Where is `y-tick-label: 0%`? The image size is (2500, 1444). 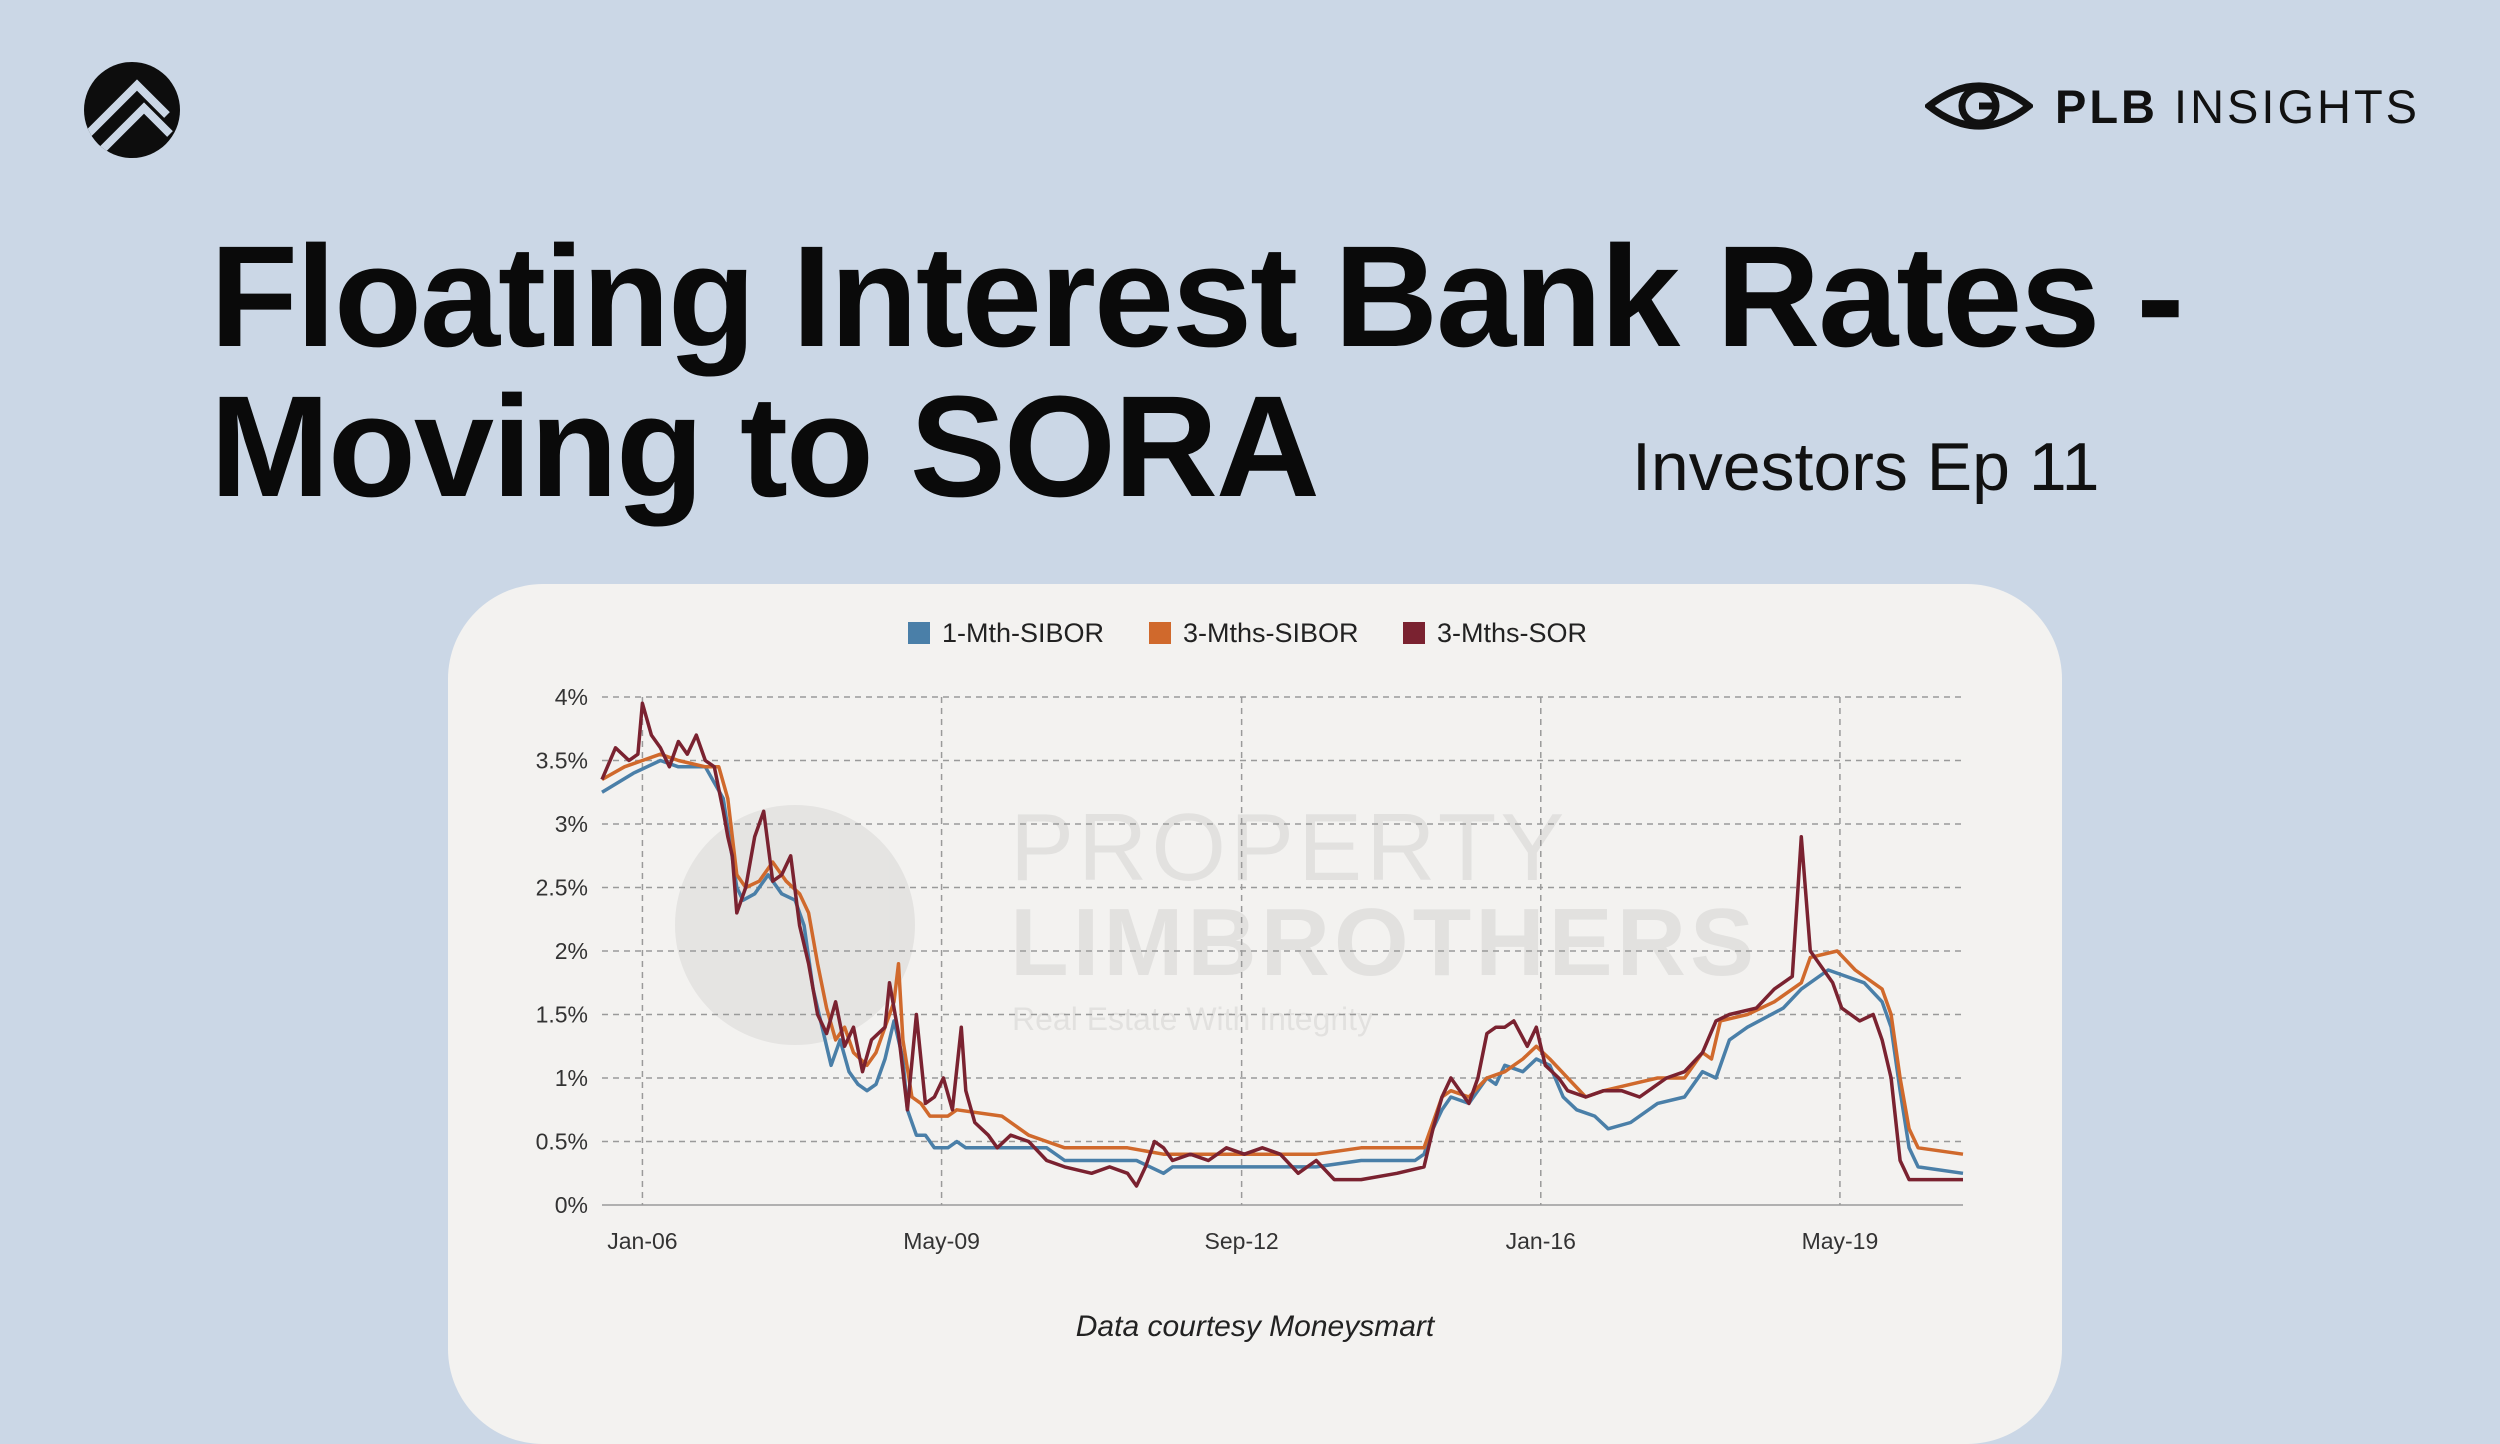
y-tick-label: 0% is located at coordinates (571, 1205).